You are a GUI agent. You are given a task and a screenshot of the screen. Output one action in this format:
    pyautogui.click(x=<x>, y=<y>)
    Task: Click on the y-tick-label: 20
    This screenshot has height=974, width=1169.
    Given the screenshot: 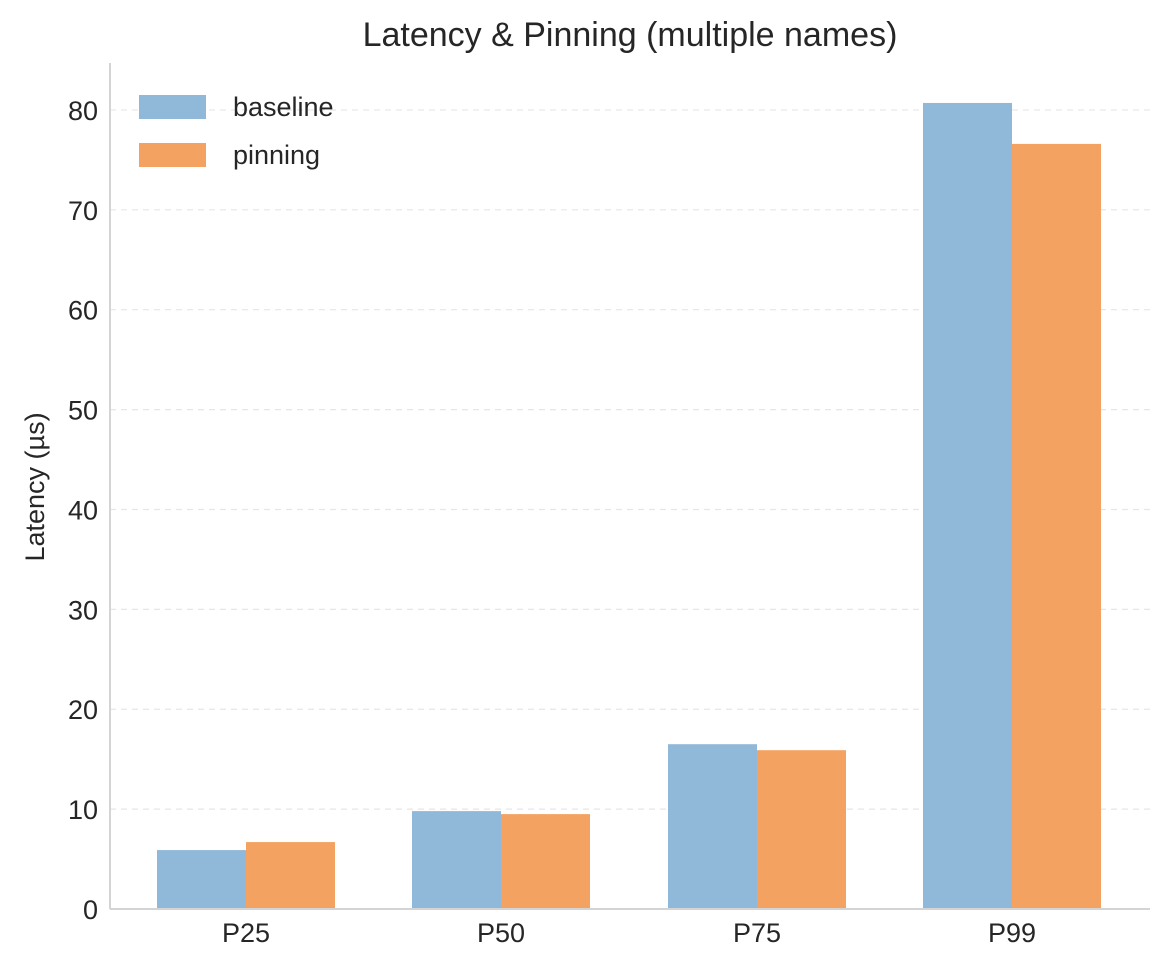 What is the action you would take?
    pyautogui.click(x=83, y=710)
    